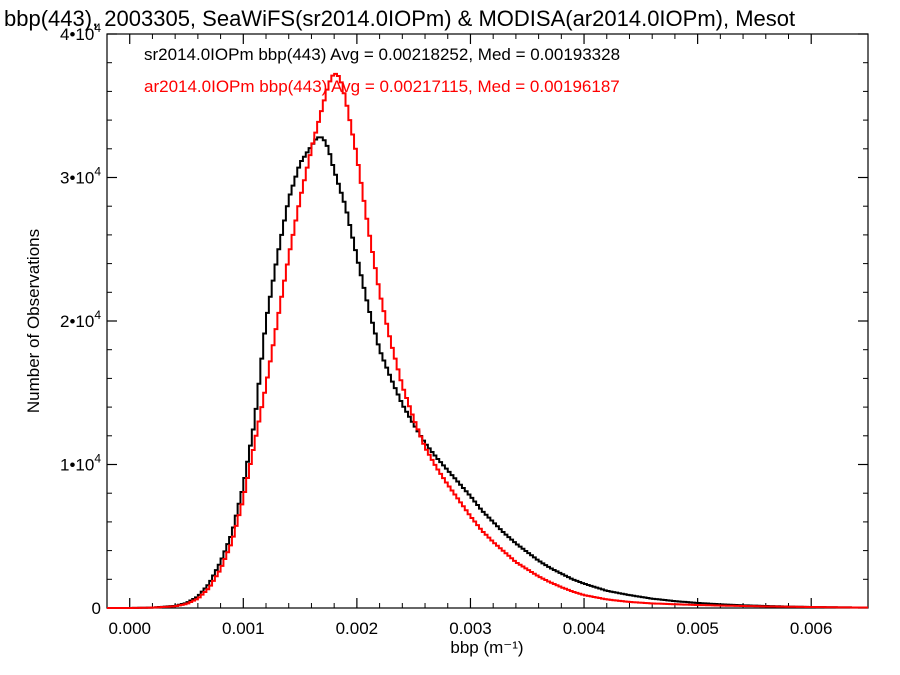 This screenshot has width=900, height=675. What do you see at coordinates (80, 32) in the screenshot?
I see `y-tick-label: 4•104` at bounding box center [80, 32].